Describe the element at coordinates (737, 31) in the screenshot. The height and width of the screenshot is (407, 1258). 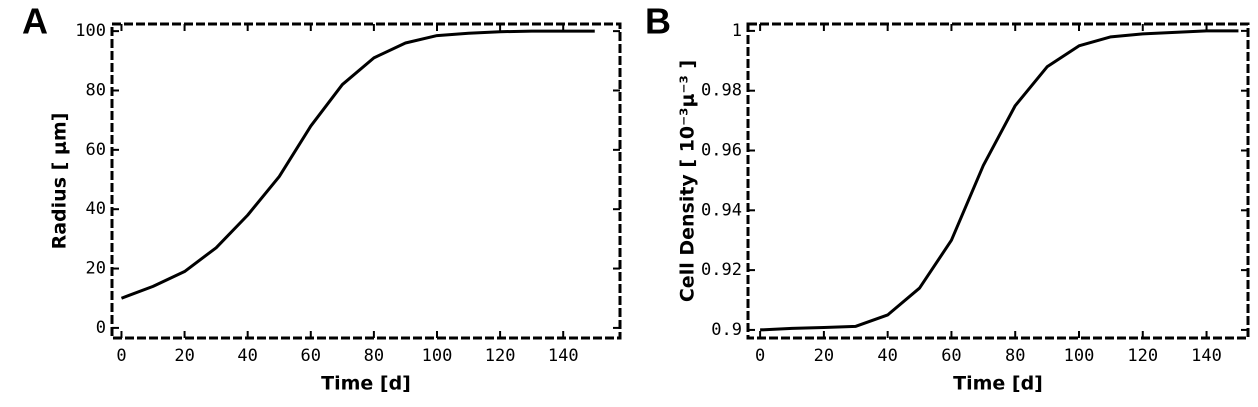
I see `y-tick-label: 1` at that location.